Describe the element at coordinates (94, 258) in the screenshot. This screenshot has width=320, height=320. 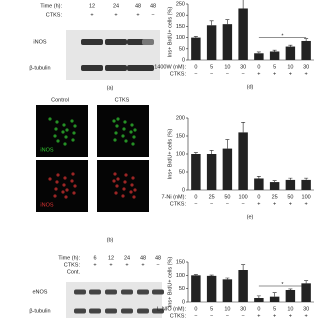
I see `lane-time: 6` at that location.